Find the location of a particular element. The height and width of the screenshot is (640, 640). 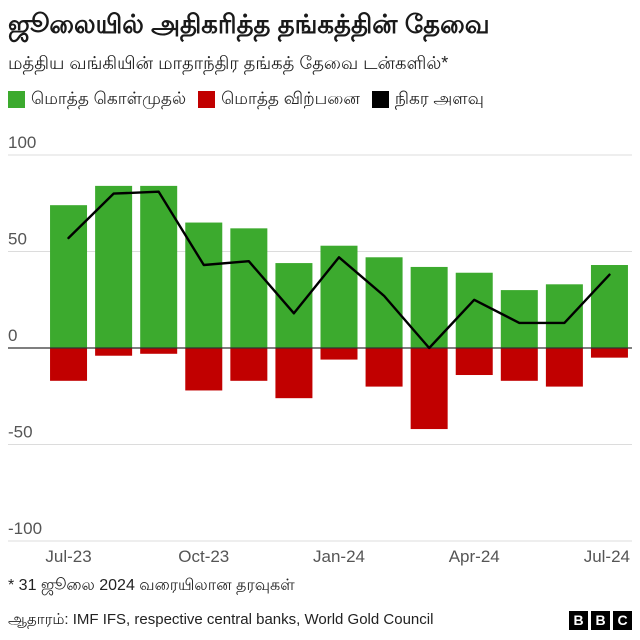

legend-item-net: நிகர அளவு is located at coordinates (427, 99).